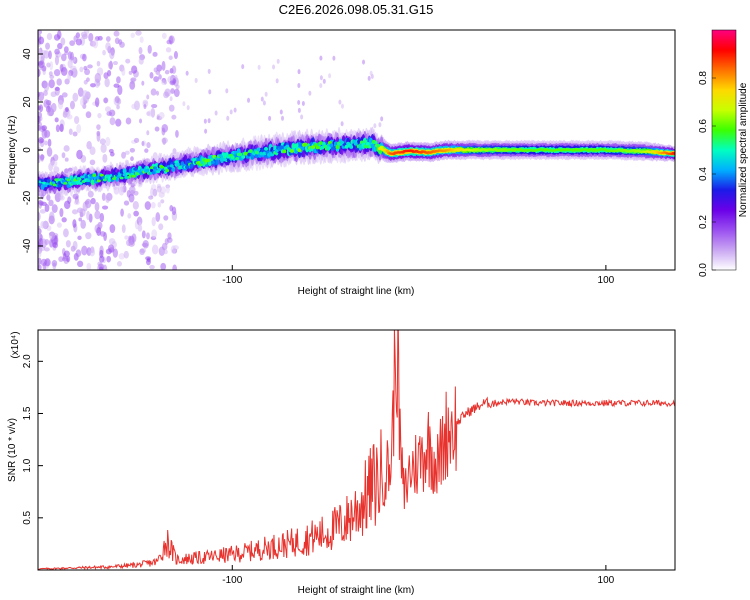 The width and height of the screenshot is (750, 600). I want to click on x-tick-label: -100, so click(232, 280).